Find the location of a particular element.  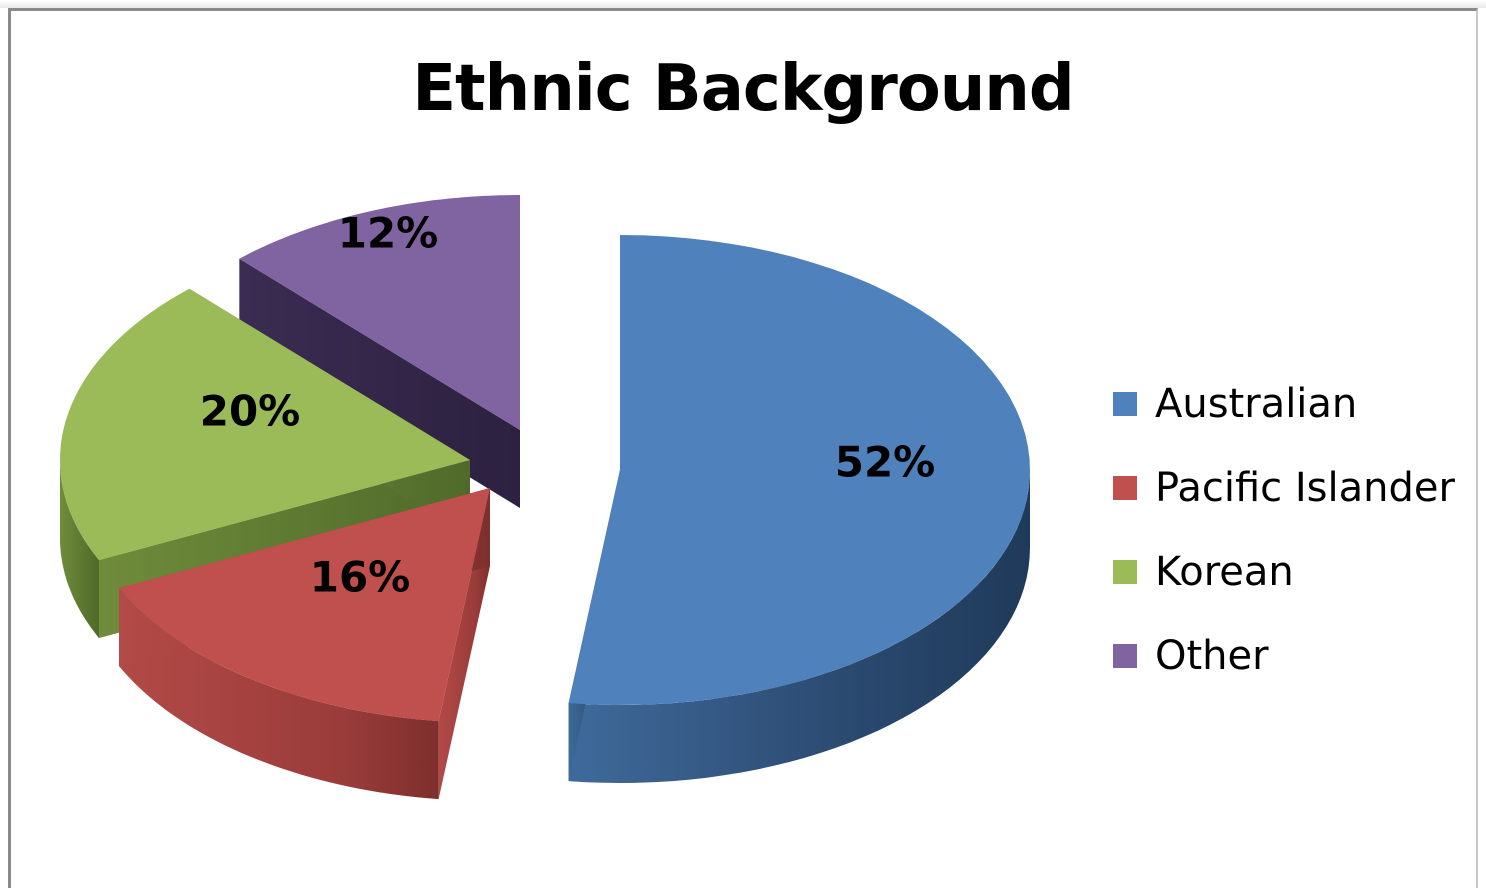

data-label-australian: 52% is located at coordinates (885, 462).